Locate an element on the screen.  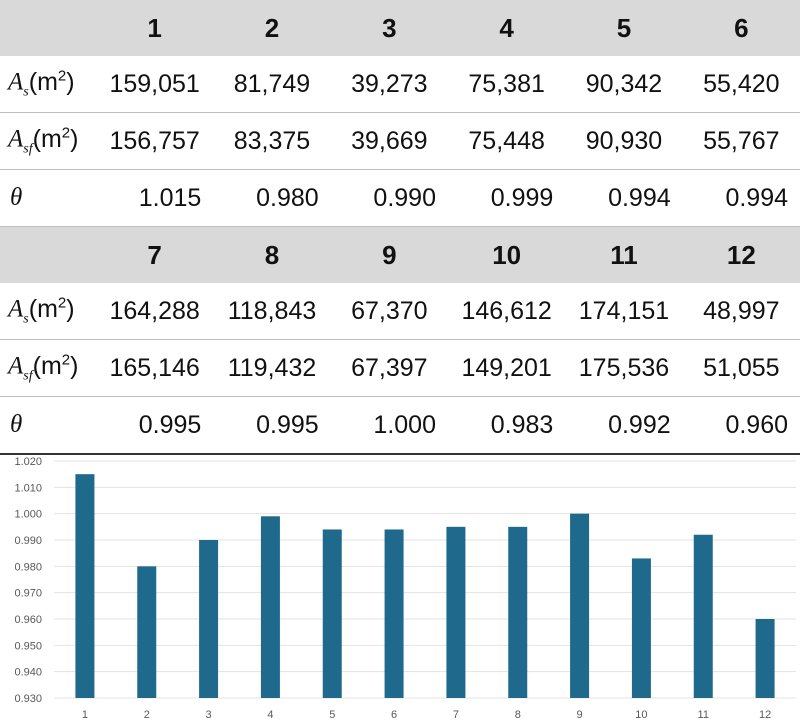
x-tick-label: 6 is located at coordinates (394, 715).